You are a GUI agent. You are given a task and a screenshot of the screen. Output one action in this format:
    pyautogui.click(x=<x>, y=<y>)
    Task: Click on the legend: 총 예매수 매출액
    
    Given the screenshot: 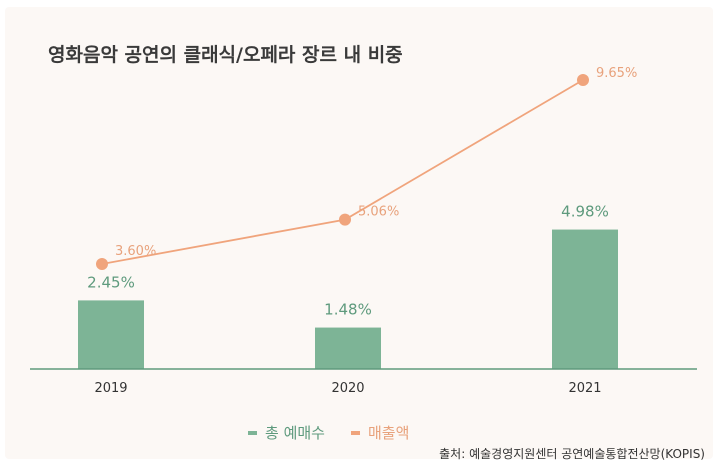 What is the action you would take?
    pyautogui.click(x=328, y=432)
    